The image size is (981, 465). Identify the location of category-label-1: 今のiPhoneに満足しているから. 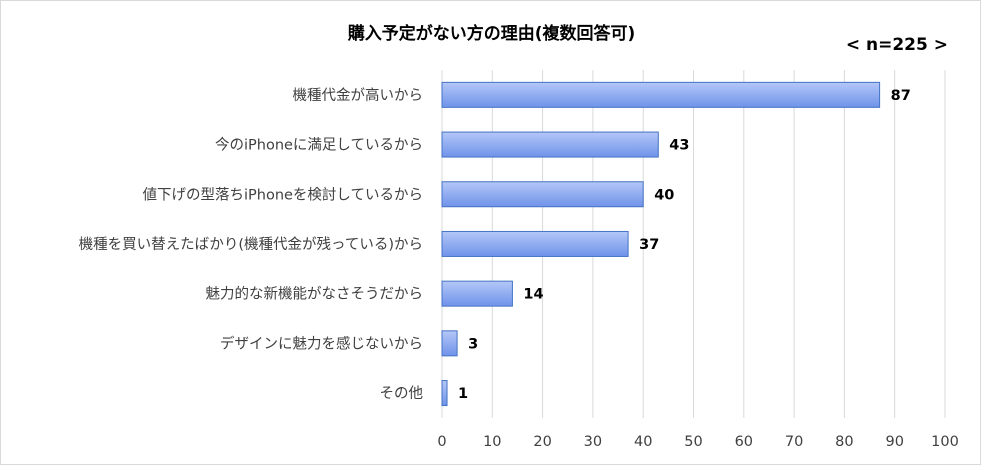
(319, 145).